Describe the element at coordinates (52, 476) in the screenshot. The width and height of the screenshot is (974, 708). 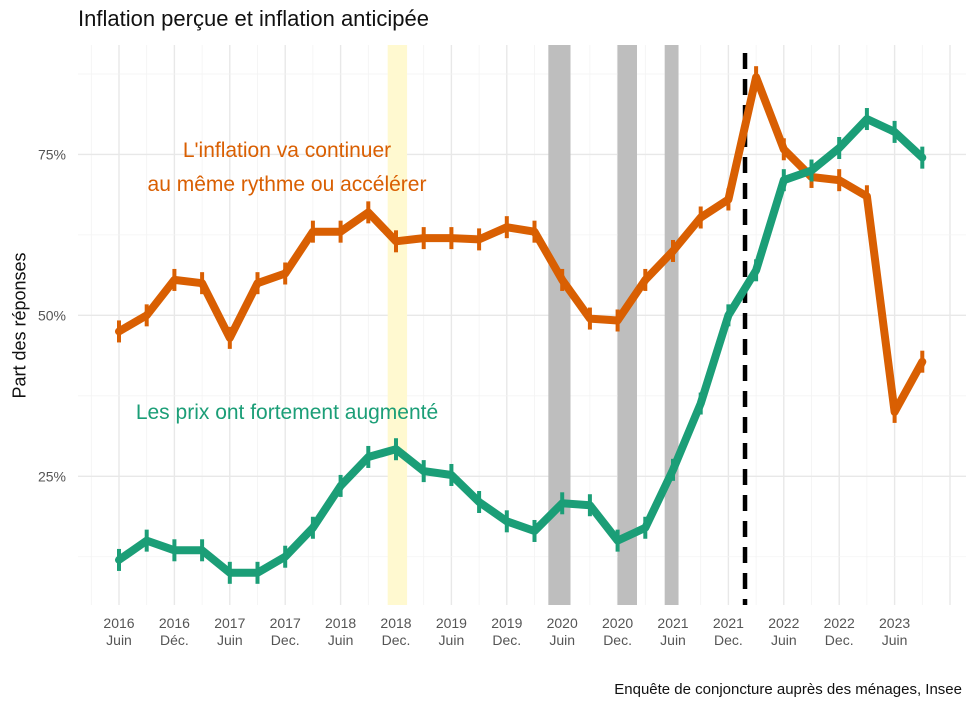
I see `y-tick-label: 25%` at that location.